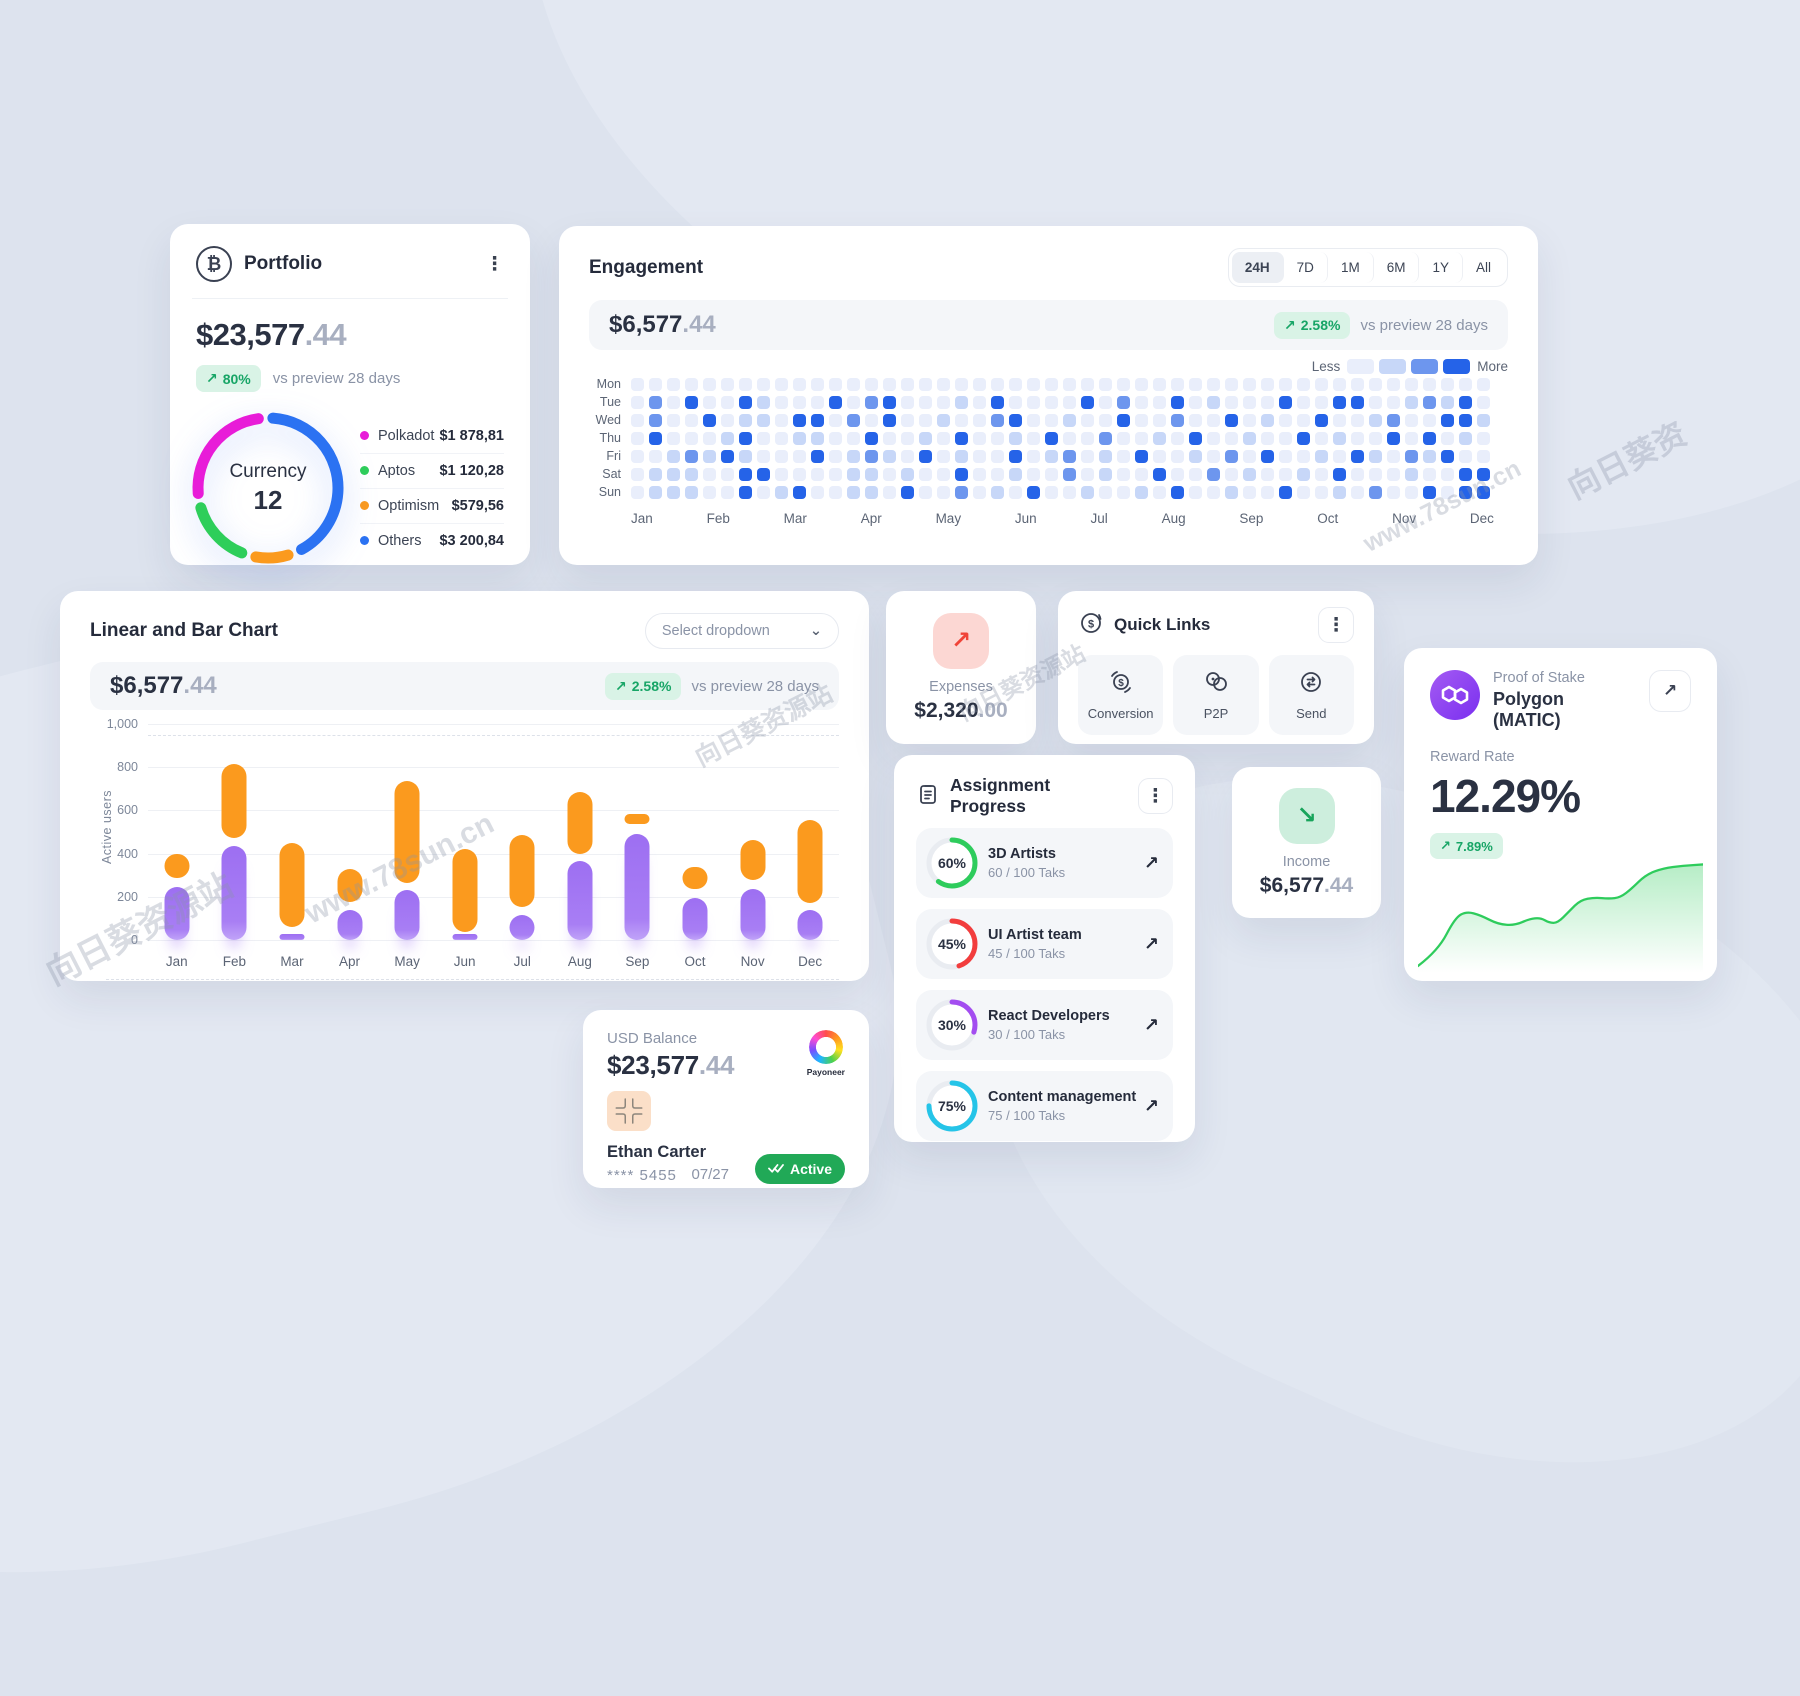 This screenshot has height=1696, width=1800. What do you see at coordinates (795, 518) in the screenshot?
I see `month-label: Mar` at bounding box center [795, 518].